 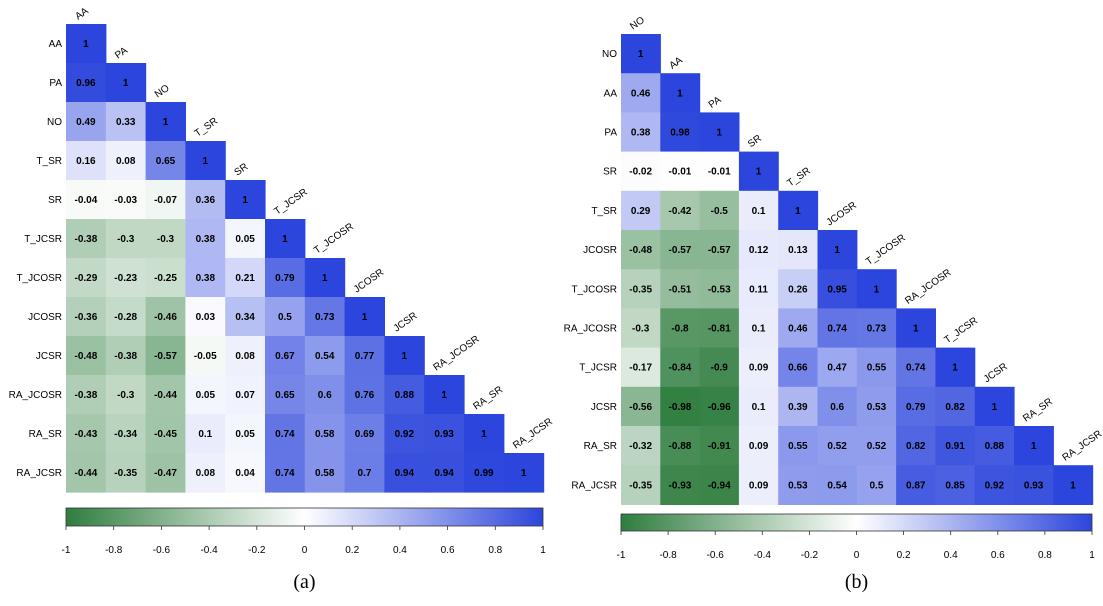 I want to click on cell-value-label: -0.02, so click(x=640, y=172).